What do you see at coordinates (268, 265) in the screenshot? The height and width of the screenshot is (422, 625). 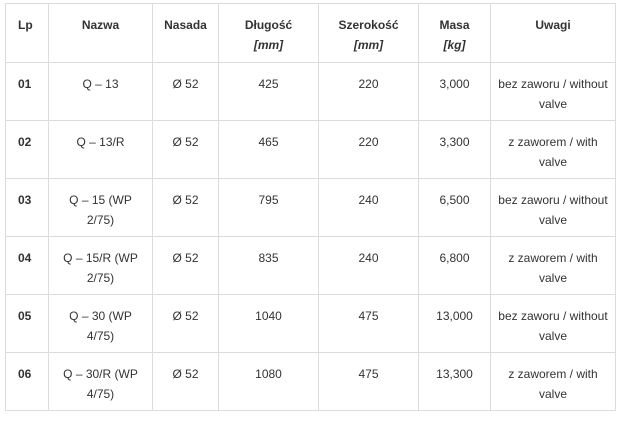 I see `table-cell: 835` at bounding box center [268, 265].